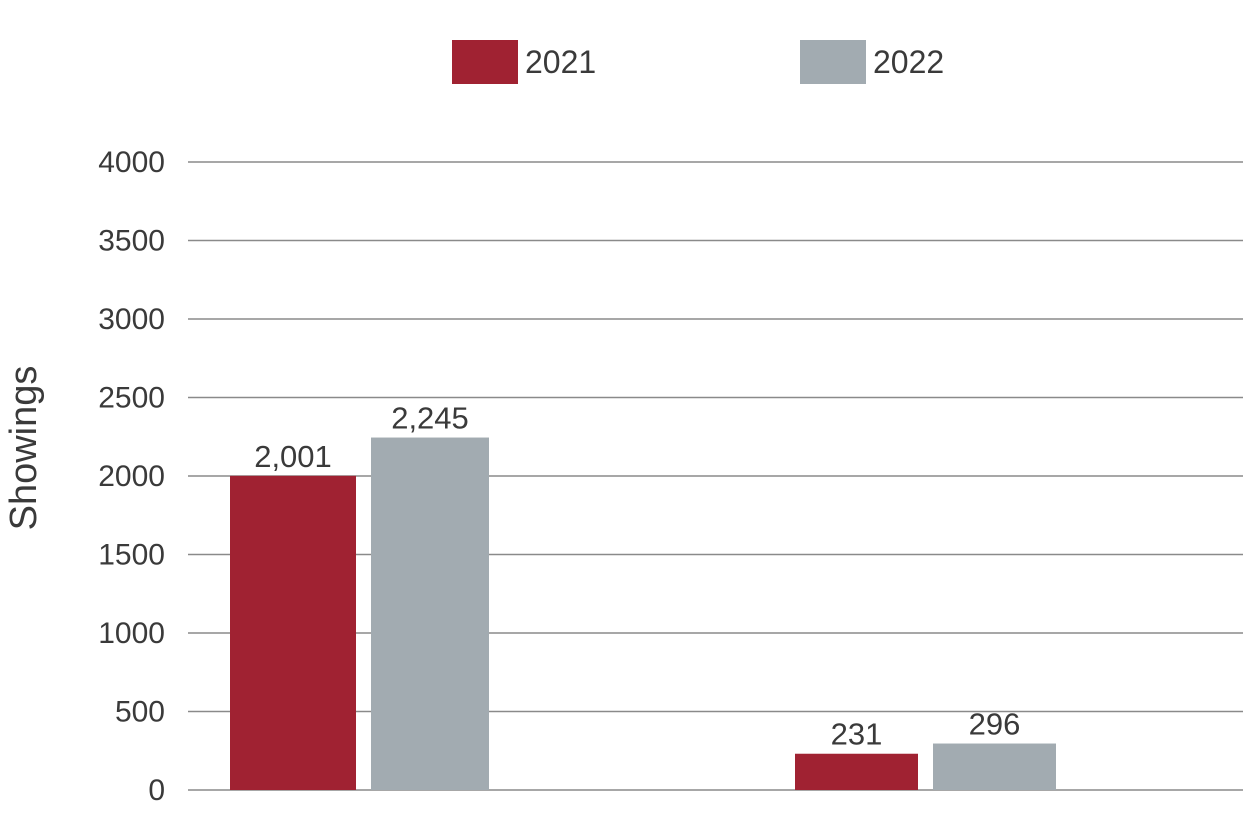 The width and height of the screenshot is (1248, 827). I want to click on y-tick-label-4000: 4000, so click(131, 162).